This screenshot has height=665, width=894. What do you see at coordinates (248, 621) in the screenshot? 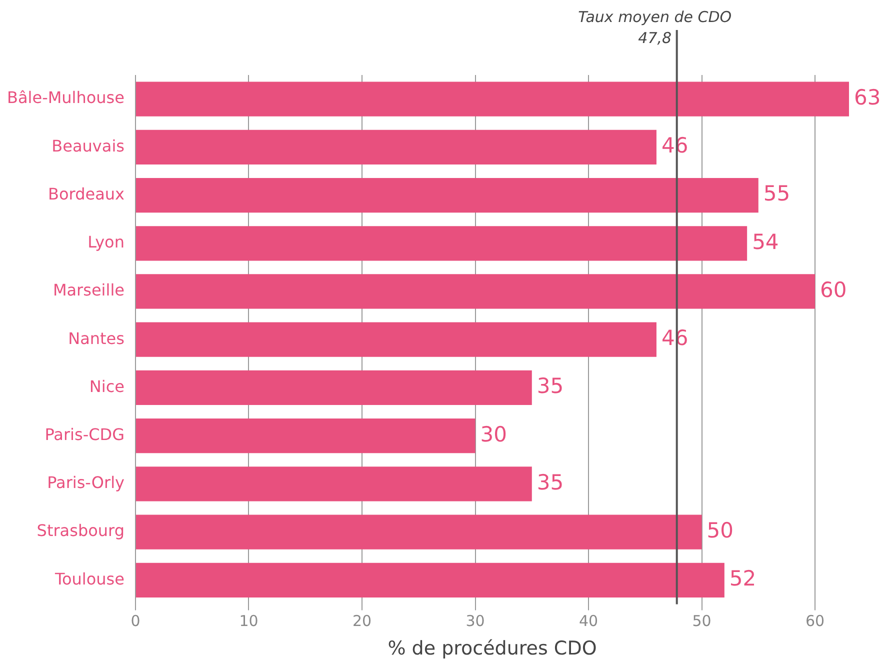
I see `x-tick-label: 10` at bounding box center [248, 621].